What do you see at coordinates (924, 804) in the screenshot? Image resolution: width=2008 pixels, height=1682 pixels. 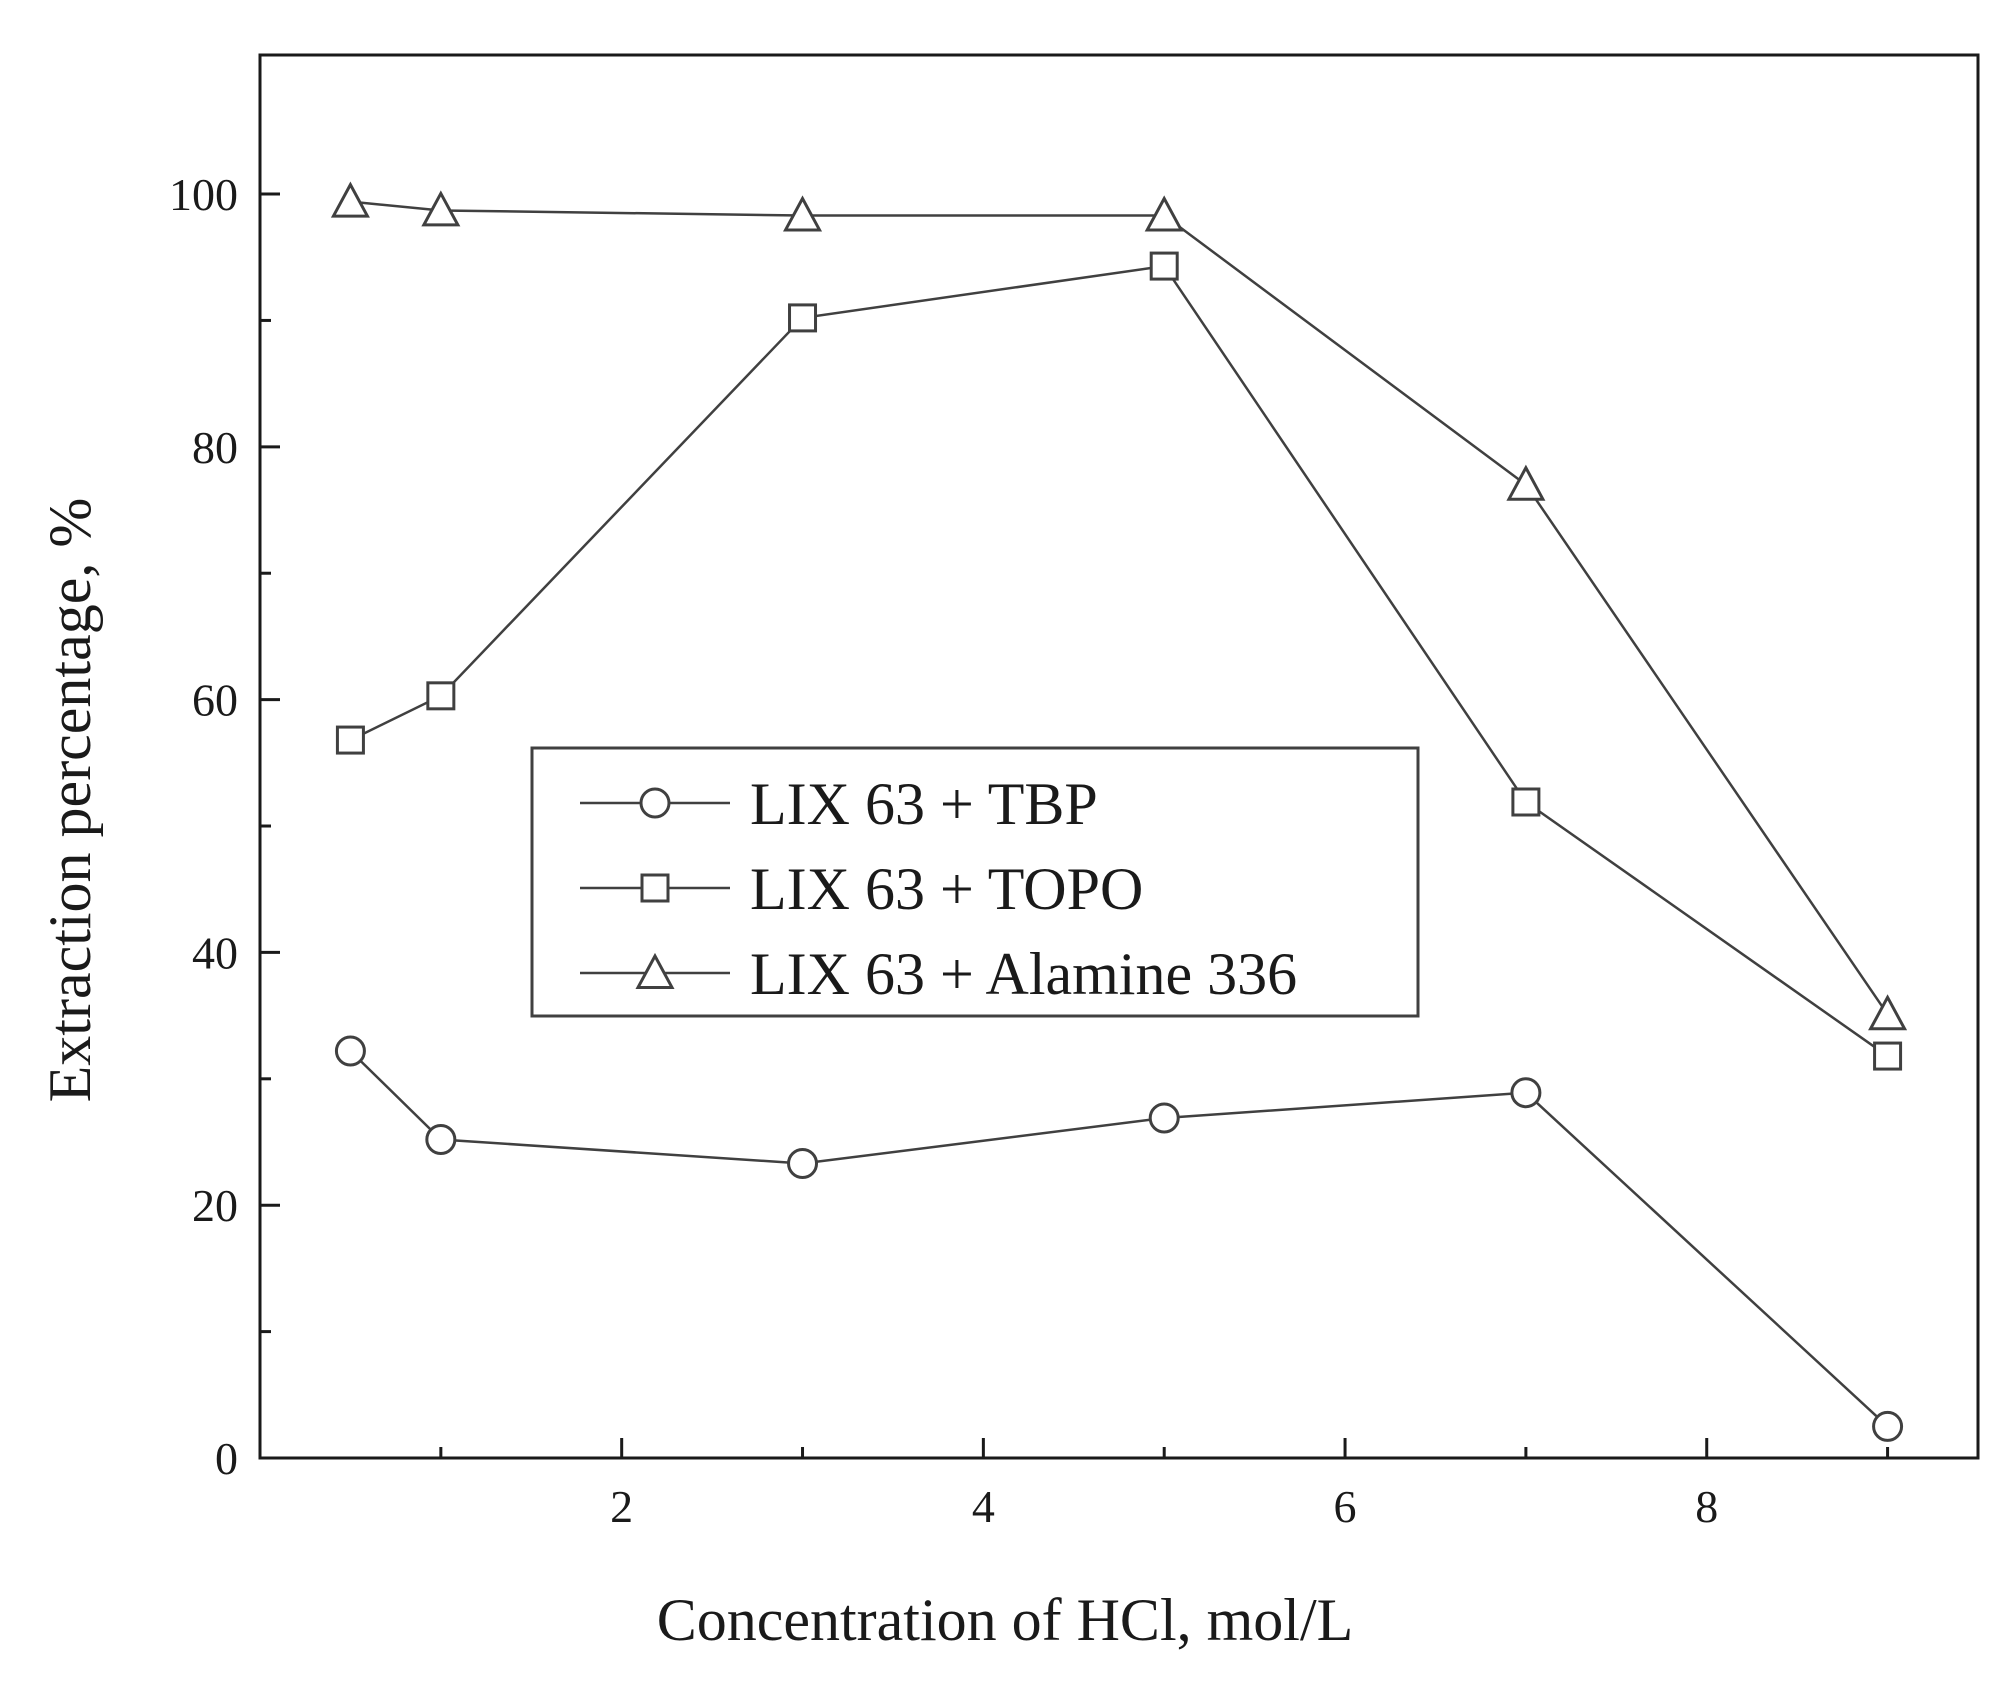 I see `legend-label: LIX 63 + TBP` at bounding box center [924, 804].